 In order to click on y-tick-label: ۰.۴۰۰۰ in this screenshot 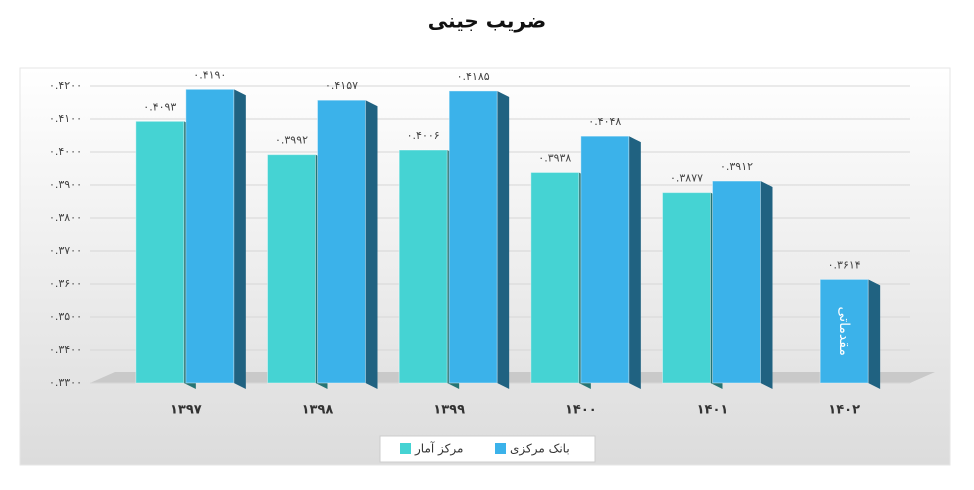, I will do `click(65, 151)`.